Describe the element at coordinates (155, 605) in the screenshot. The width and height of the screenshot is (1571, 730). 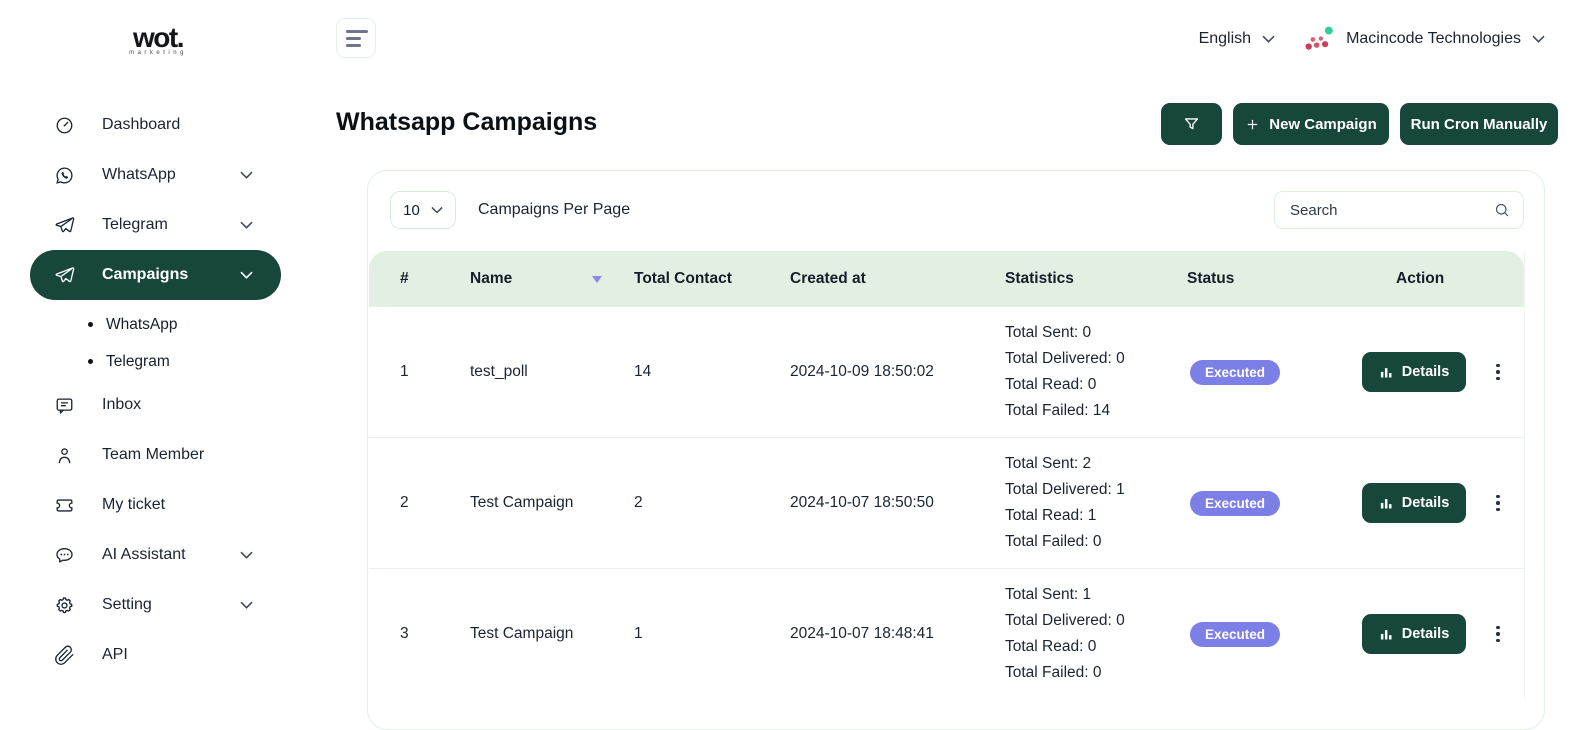
I see `sidebar-item-setting: Setting` at that location.